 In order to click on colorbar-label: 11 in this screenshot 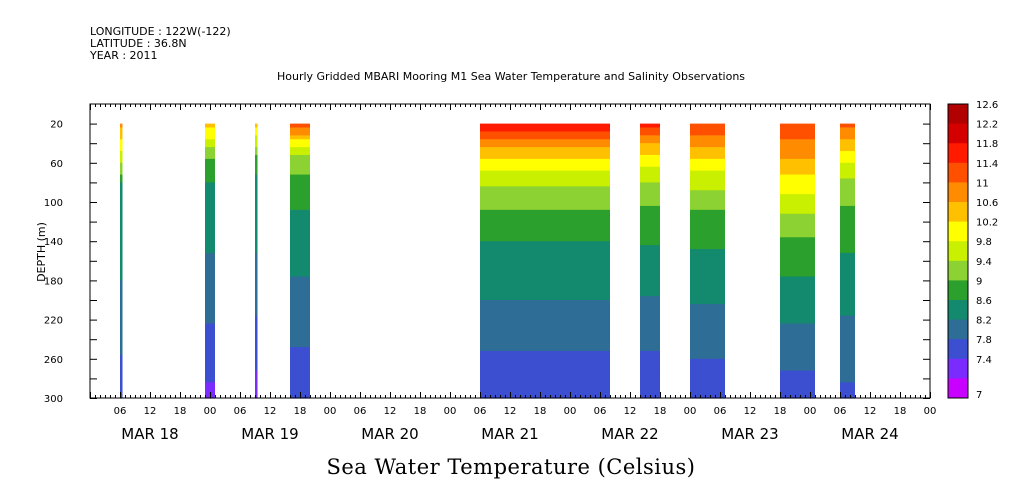, I will do `click(982, 183)`.